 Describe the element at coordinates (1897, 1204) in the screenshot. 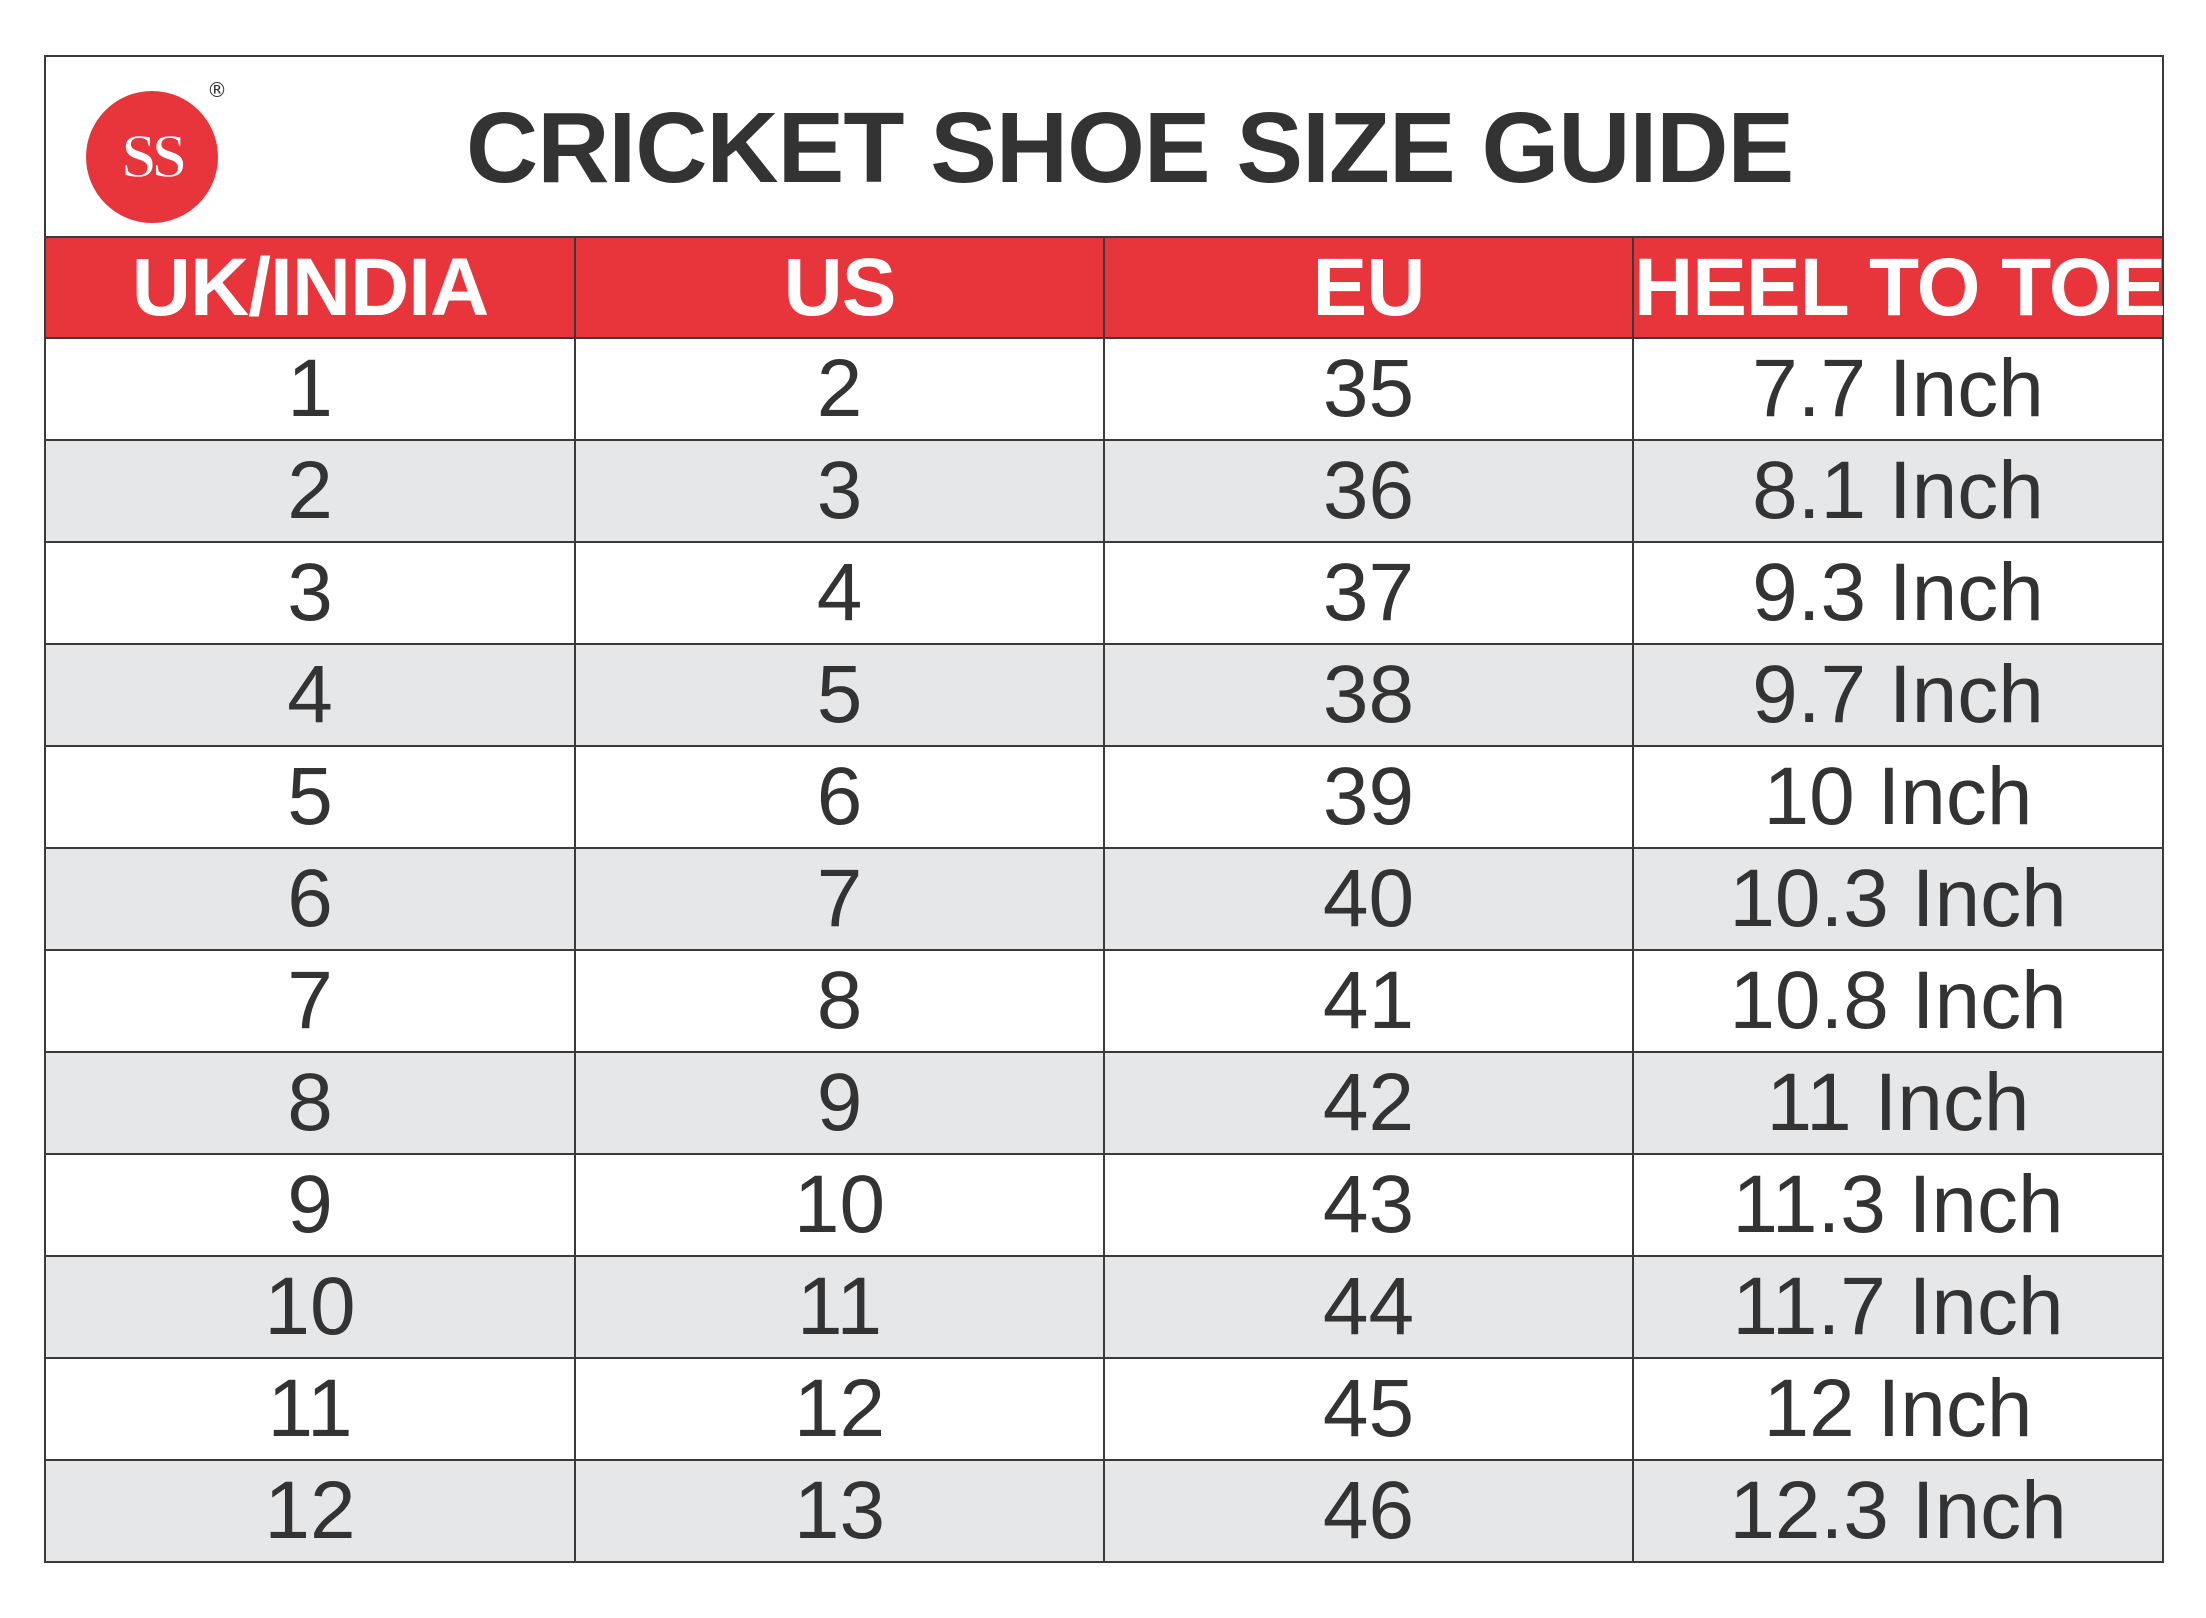

I see `cell-heel-to-toe: 11.3 Inch` at that location.